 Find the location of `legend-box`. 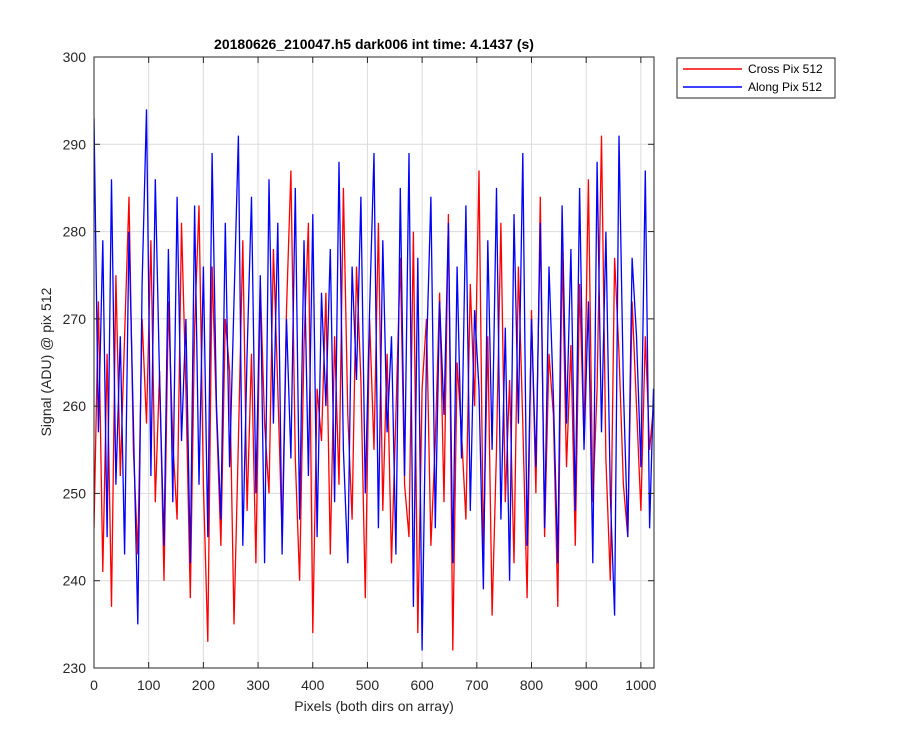

legend-box is located at coordinates (756, 78).